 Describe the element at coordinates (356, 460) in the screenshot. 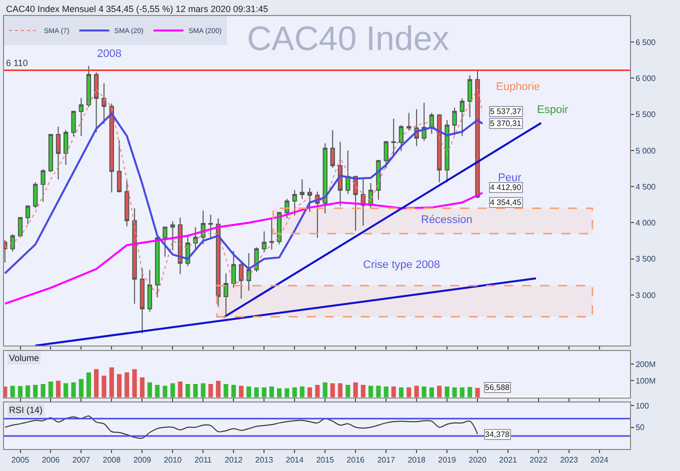

I see `x-tick-label: 2016` at that location.